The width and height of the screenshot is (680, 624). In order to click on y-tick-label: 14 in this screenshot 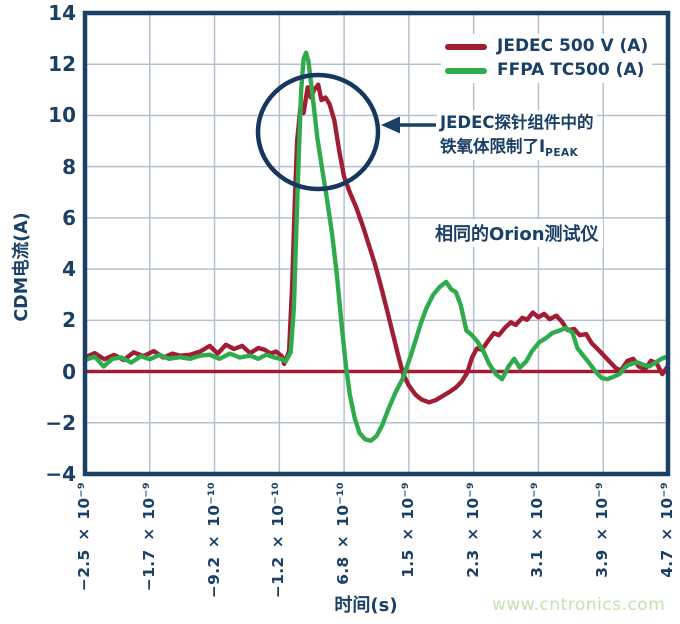, I will do `click(62, 13)`.